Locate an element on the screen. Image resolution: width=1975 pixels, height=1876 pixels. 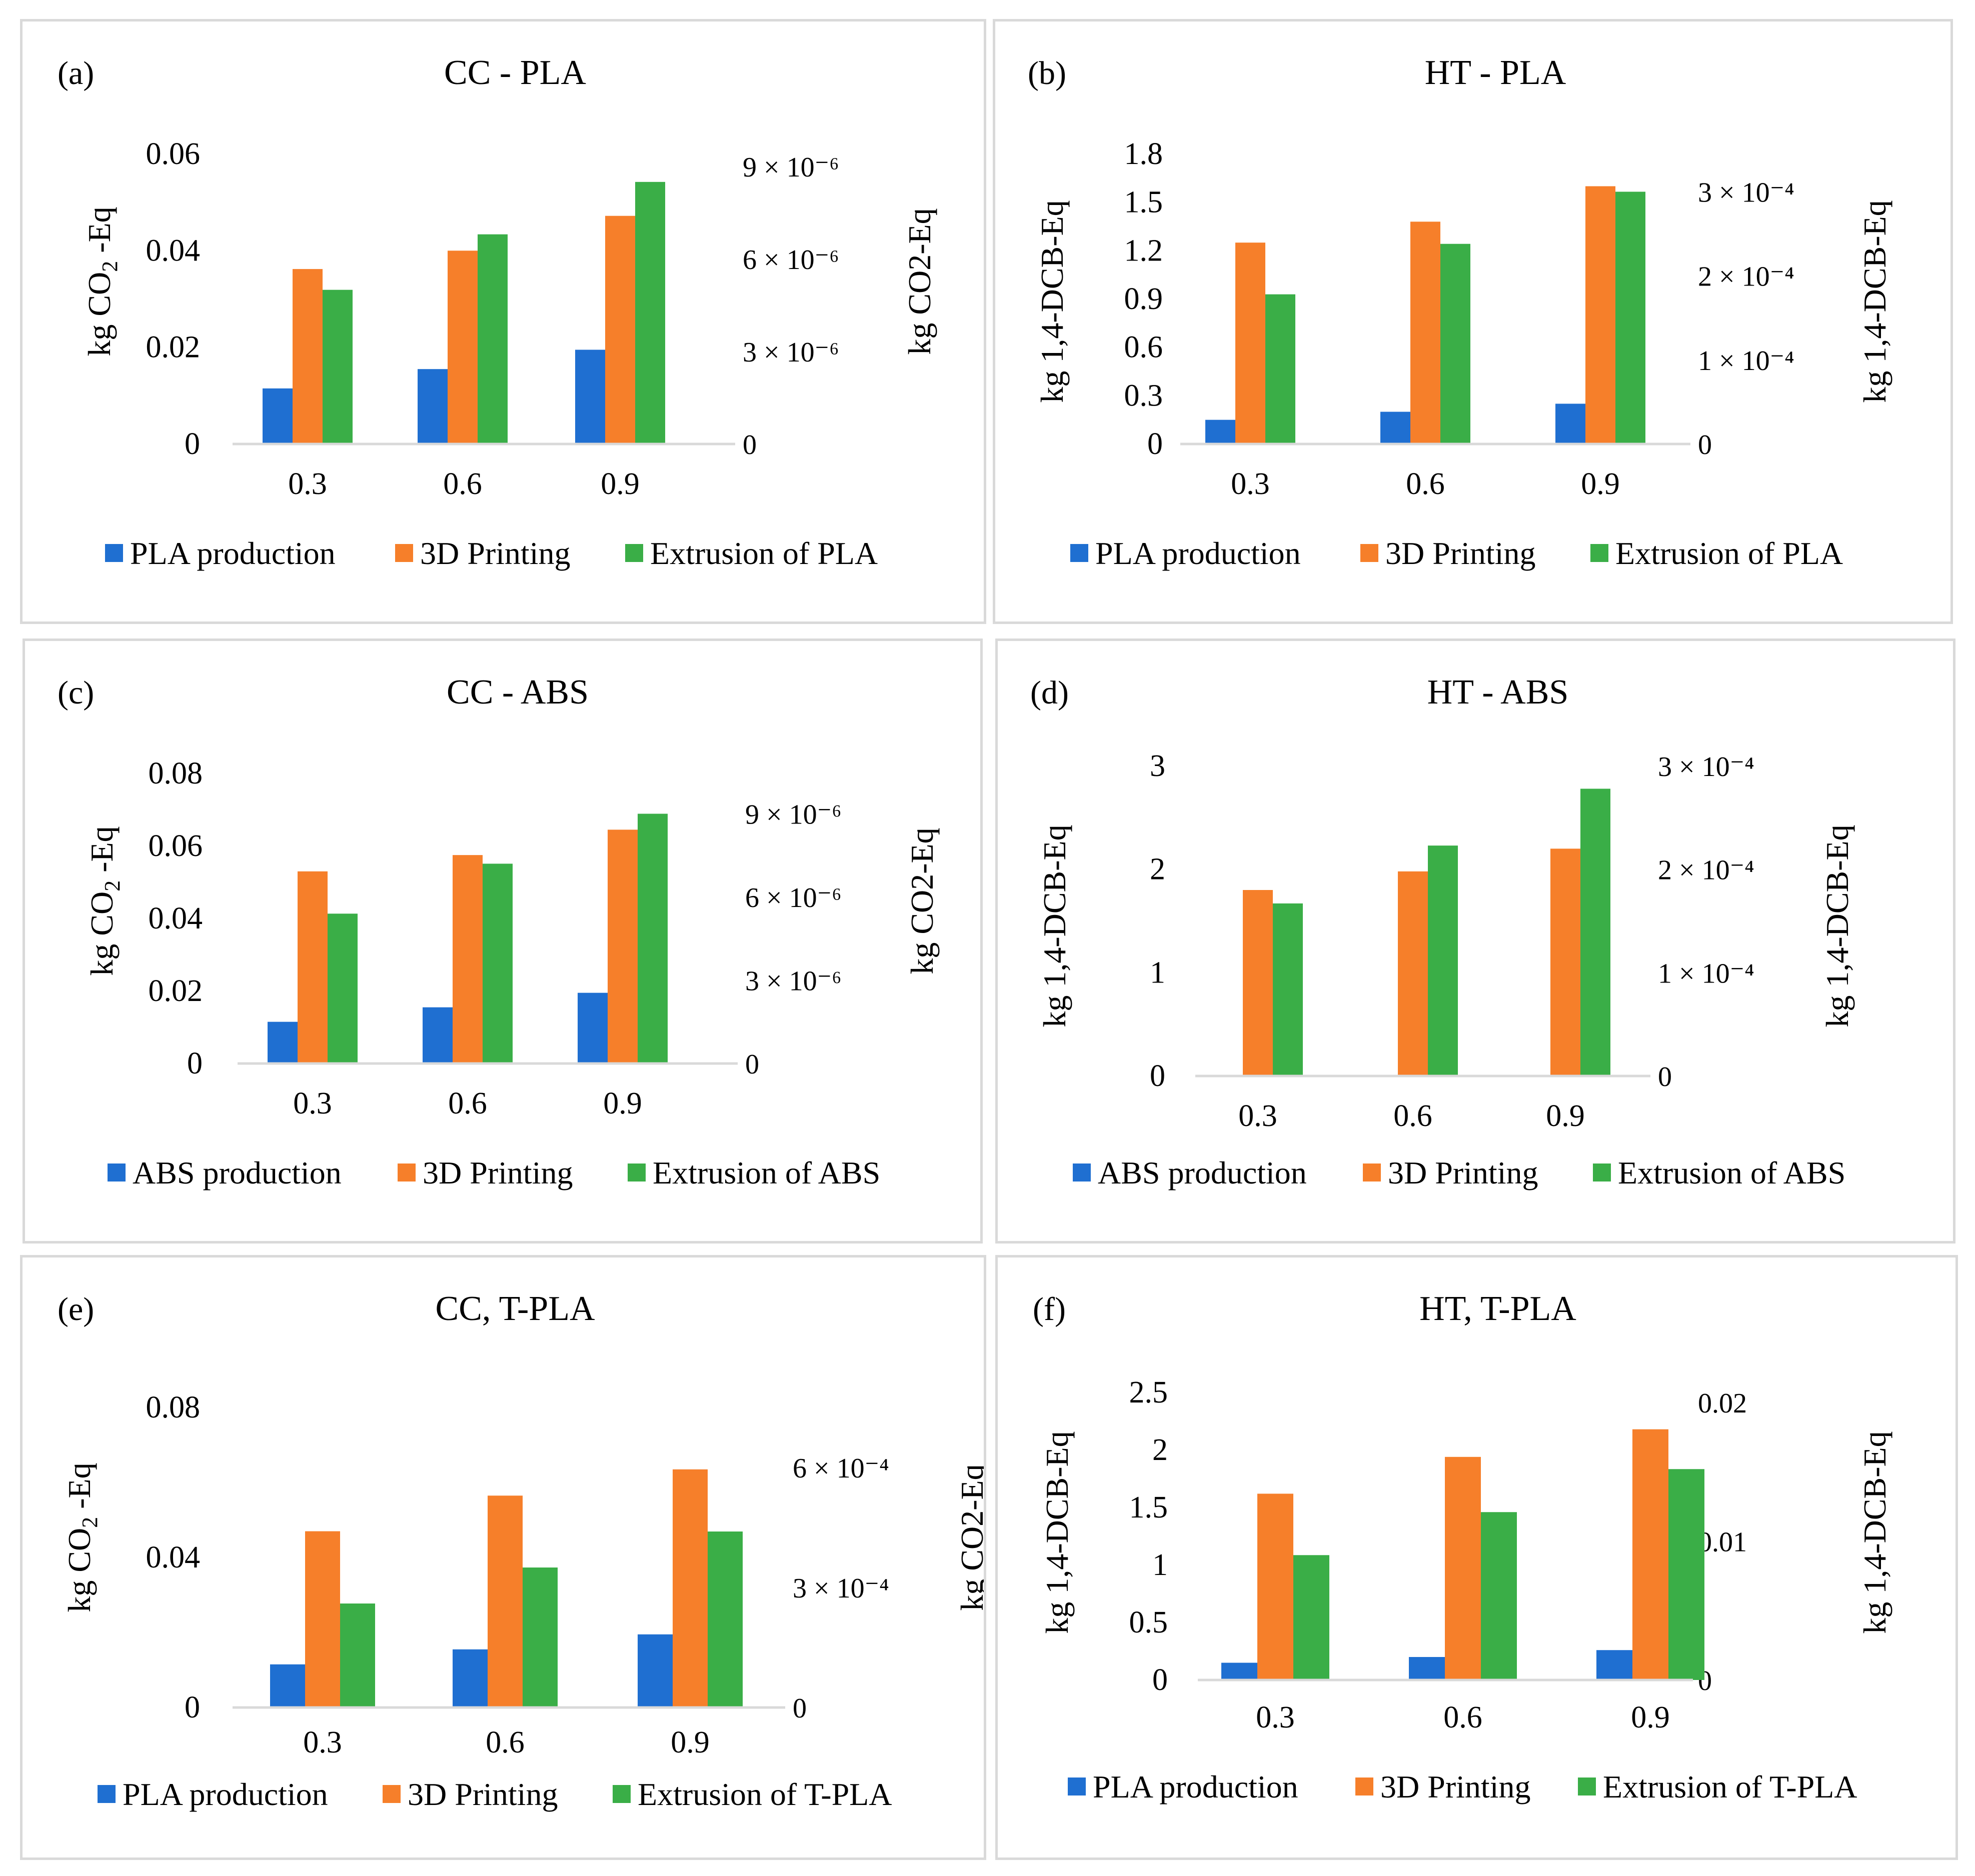
y-left-tick-label: 0.06 is located at coordinates (176, 846).